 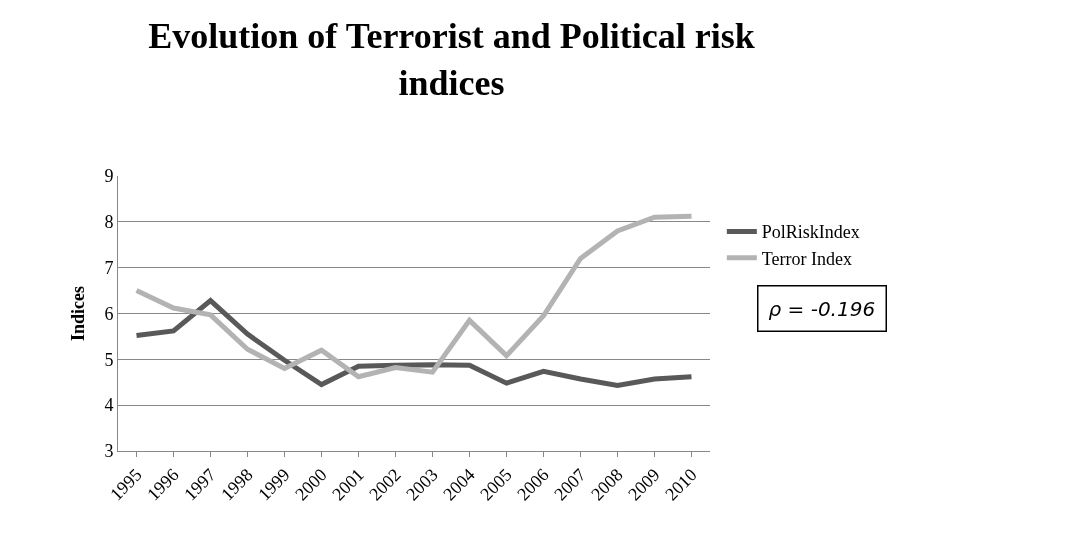 What do you see at coordinates (109, 313) in the screenshot?
I see `y-tick-label: 6` at bounding box center [109, 313].